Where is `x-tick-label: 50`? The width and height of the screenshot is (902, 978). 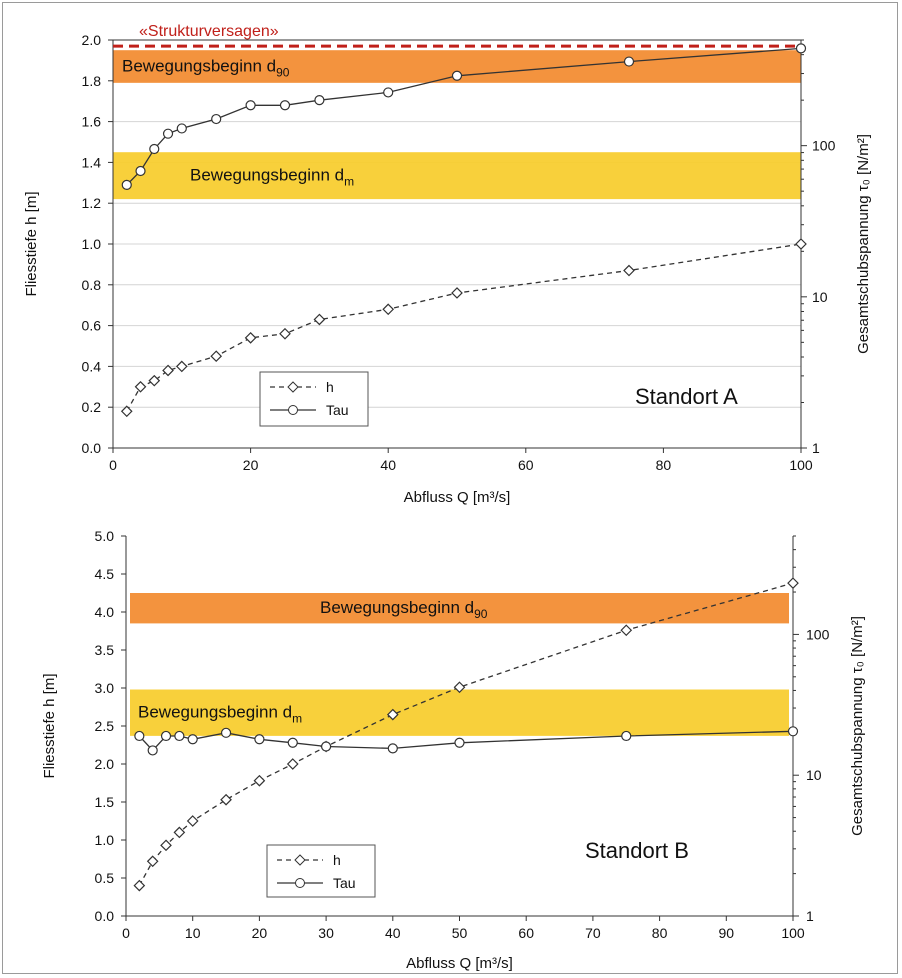
x-tick-label: 50 is located at coordinates (460, 933).